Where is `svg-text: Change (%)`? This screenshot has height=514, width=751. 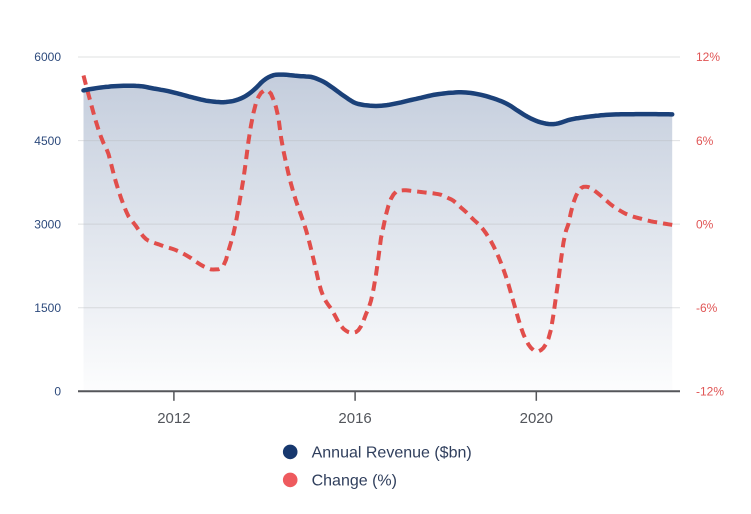
svg-text: Change (%) is located at coordinates (354, 481).